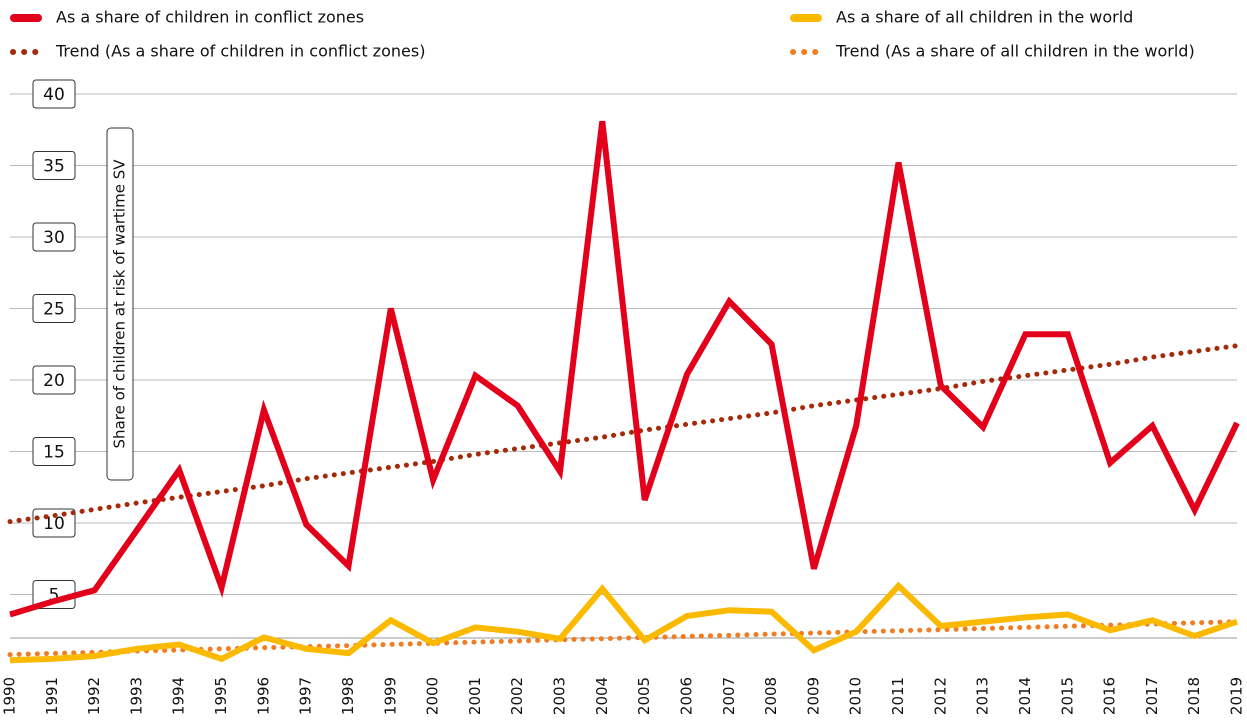  Describe the element at coordinates (983, 696) in the screenshot. I see `x-tick-label: 2013` at that location.